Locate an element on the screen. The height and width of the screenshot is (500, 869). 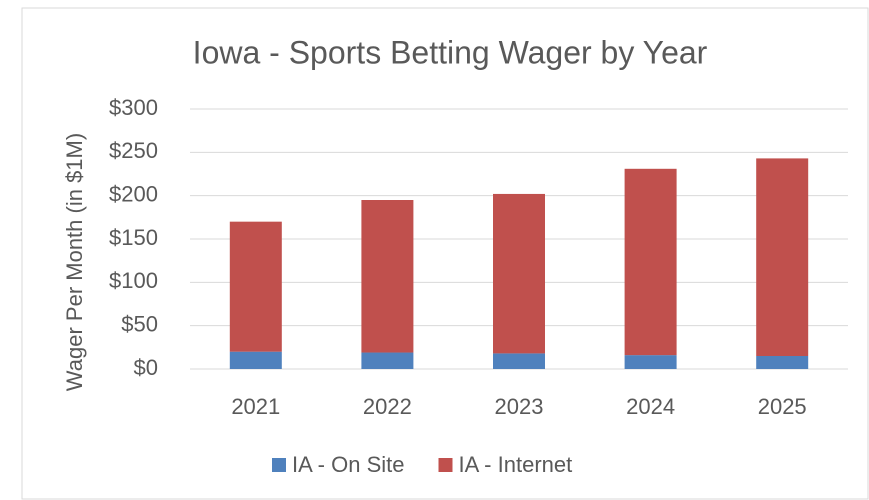
x-tick-label: 2025 is located at coordinates (782, 406).